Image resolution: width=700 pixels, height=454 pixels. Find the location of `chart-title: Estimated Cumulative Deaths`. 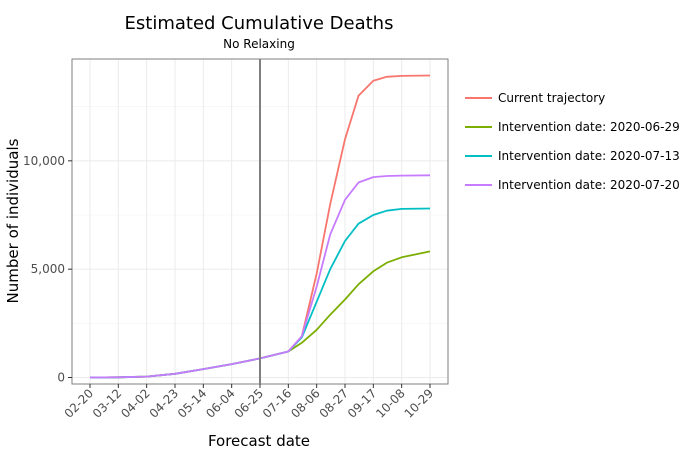

chart-title: Estimated Cumulative Deaths is located at coordinates (259, 23).